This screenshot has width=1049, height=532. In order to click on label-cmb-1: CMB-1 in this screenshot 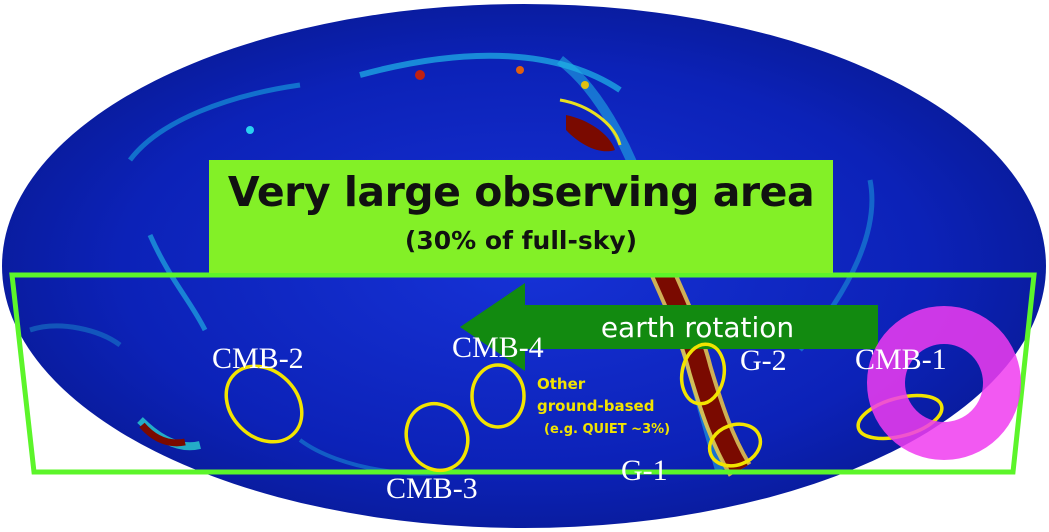, I will do `click(901, 359)`.